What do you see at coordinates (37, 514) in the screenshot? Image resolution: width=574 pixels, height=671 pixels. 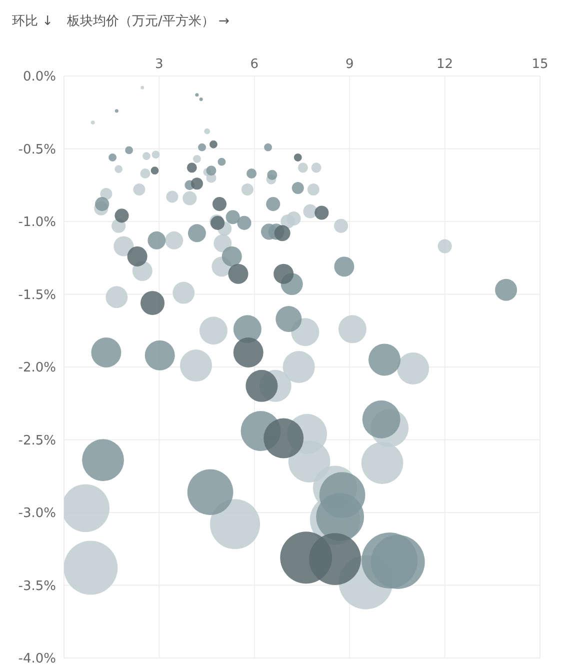 I see `y-tick-label: -3.0%` at bounding box center [37, 514].